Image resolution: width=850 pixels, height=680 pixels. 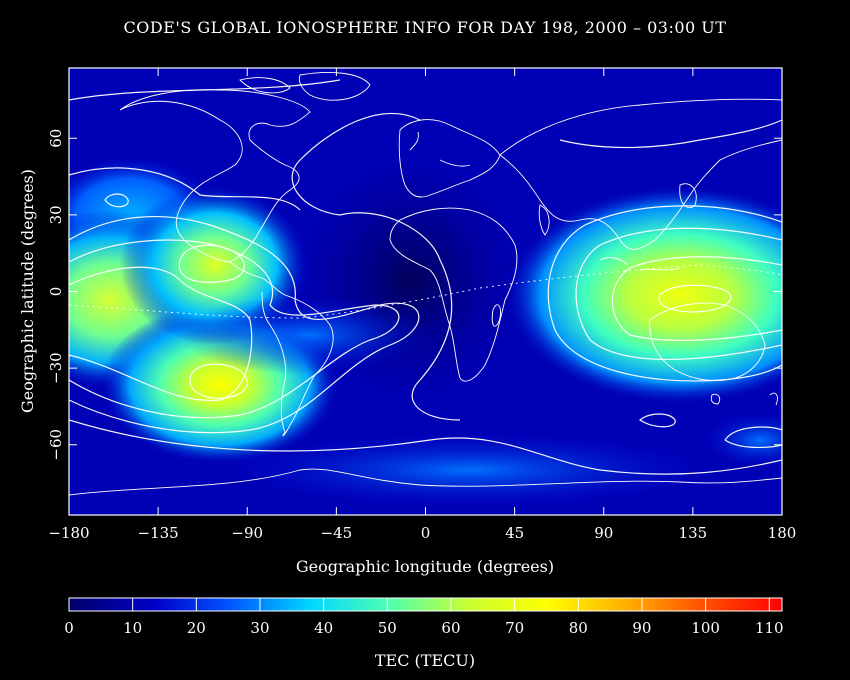 What do you see at coordinates (337, 533) in the screenshot?
I see `x-tick-label: −45` at bounding box center [337, 533].